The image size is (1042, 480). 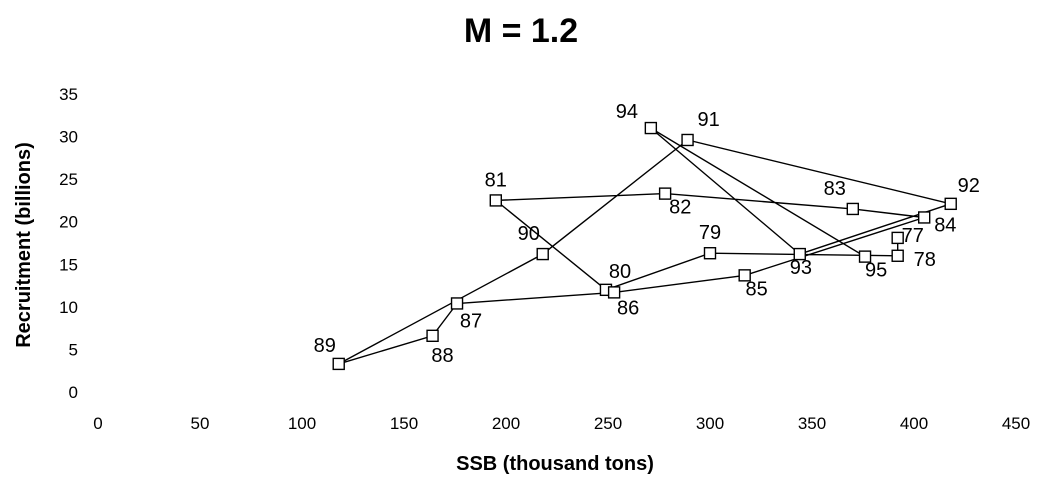 I want to click on data-label-79: 79, so click(x=710, y=233).